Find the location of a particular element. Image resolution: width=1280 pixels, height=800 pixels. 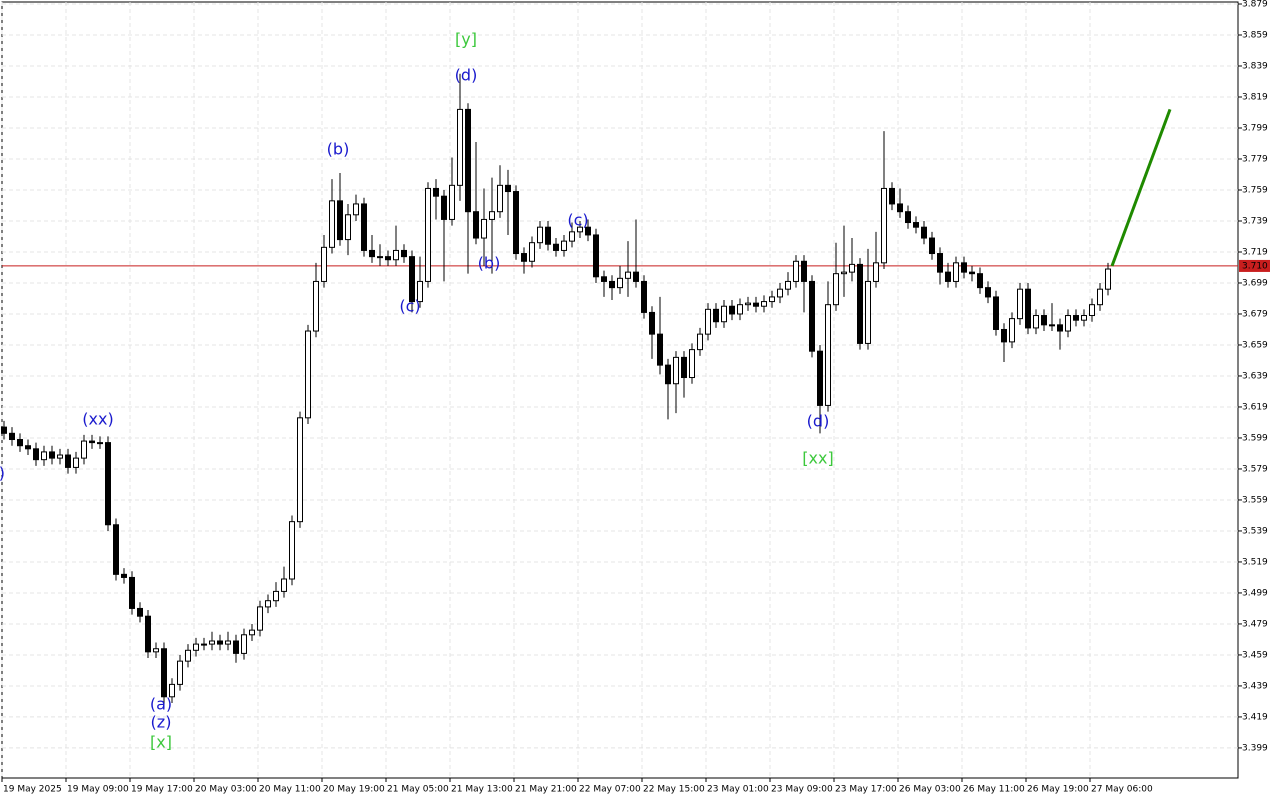

wave-label: [xx] is located at coordinates (817, 458).